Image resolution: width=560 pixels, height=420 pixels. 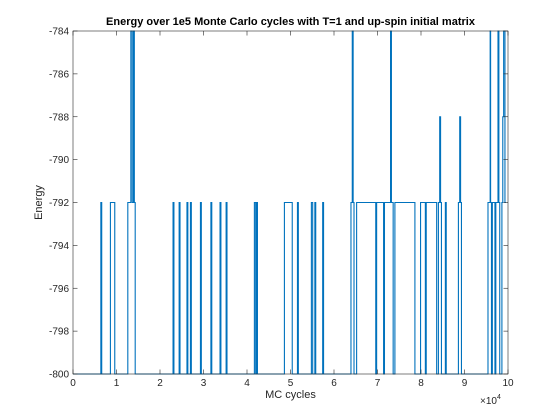 What do you see at coordinates (508, 383) in the screenshot?
I see `x-tick-label-10: 10` at bounding box center [508, 383].